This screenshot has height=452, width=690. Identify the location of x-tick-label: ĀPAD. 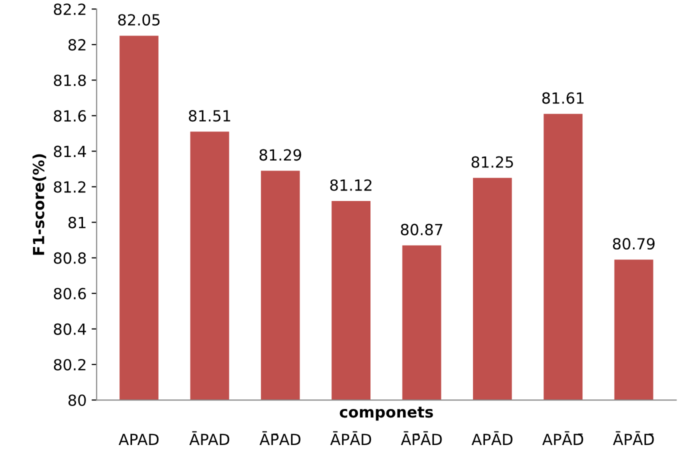
(209, 438).